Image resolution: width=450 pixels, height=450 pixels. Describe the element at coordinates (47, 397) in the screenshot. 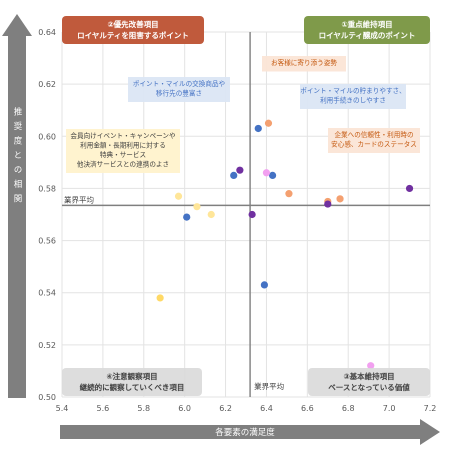

I see `y-tick-label: 0.50` at that location.